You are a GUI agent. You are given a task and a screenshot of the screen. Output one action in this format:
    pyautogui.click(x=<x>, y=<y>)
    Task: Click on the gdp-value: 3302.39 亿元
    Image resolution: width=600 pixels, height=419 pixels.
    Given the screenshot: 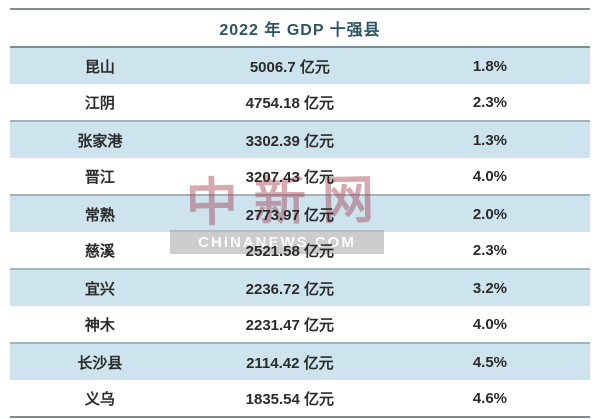 What is the action you would take?
    pyautogui.click(x=290, y=141)
    